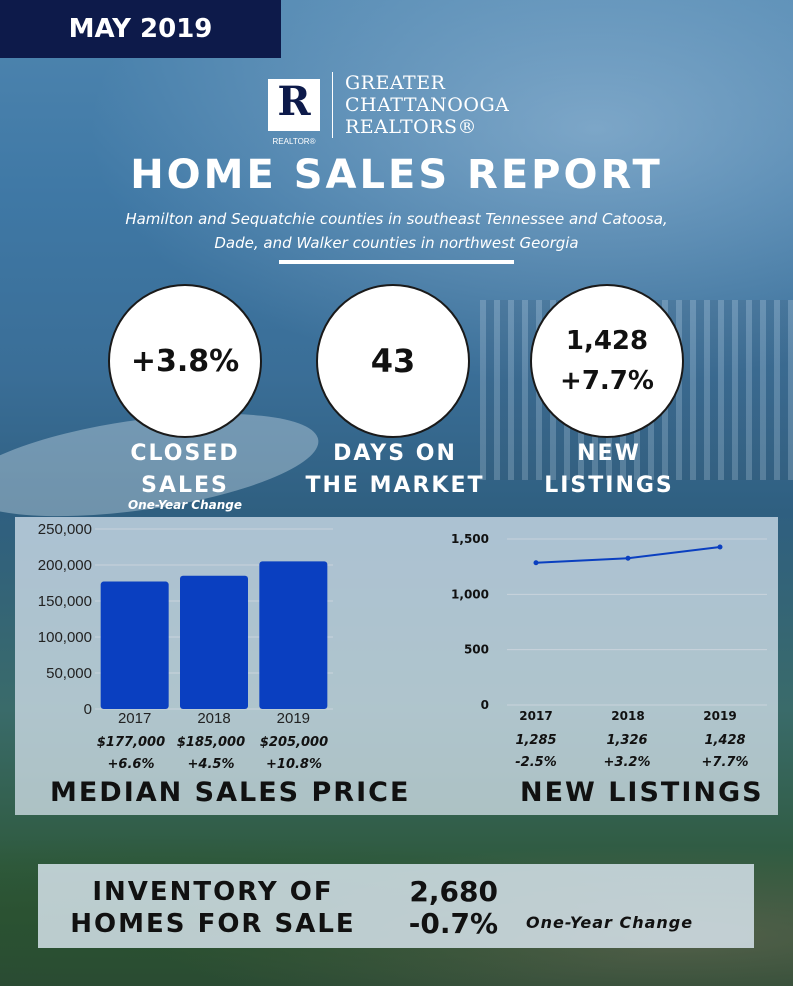  What do you see at coordinates (213, 908) in the screenshot?
I see `inventory-label: INVENTORY OF HOMES FOR SALE` at bounding box center [213, 908].